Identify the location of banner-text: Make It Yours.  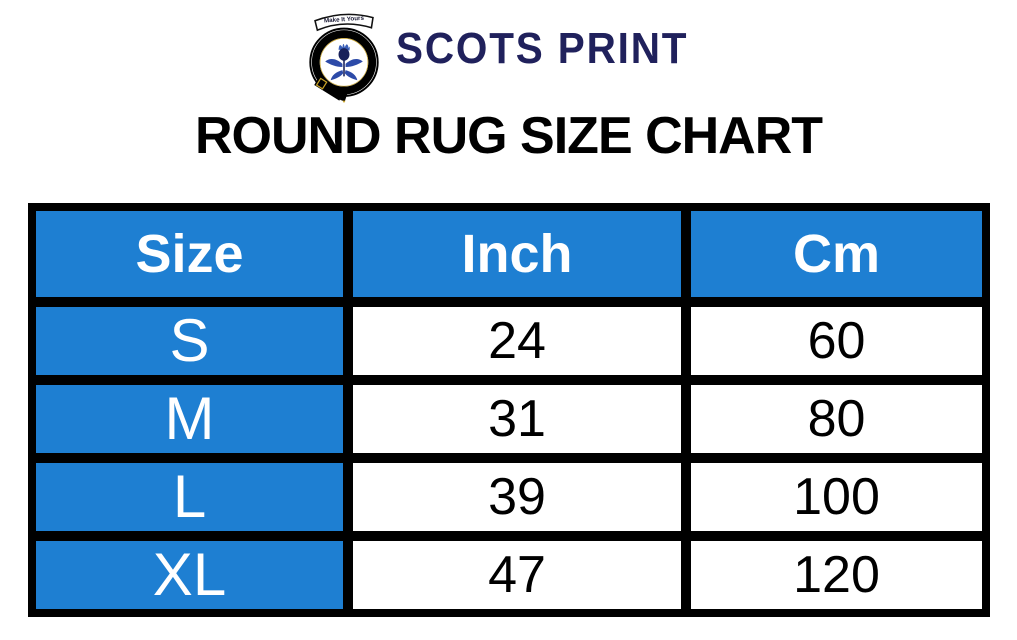
(343, 20).